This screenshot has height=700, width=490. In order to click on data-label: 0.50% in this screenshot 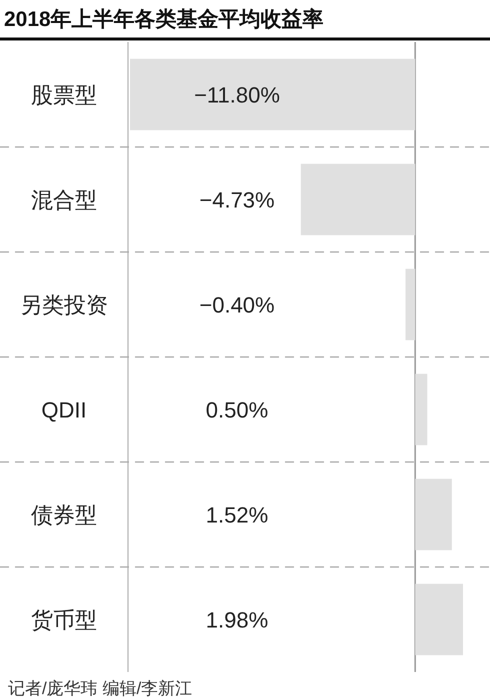, I will do `click(237, 410)`.